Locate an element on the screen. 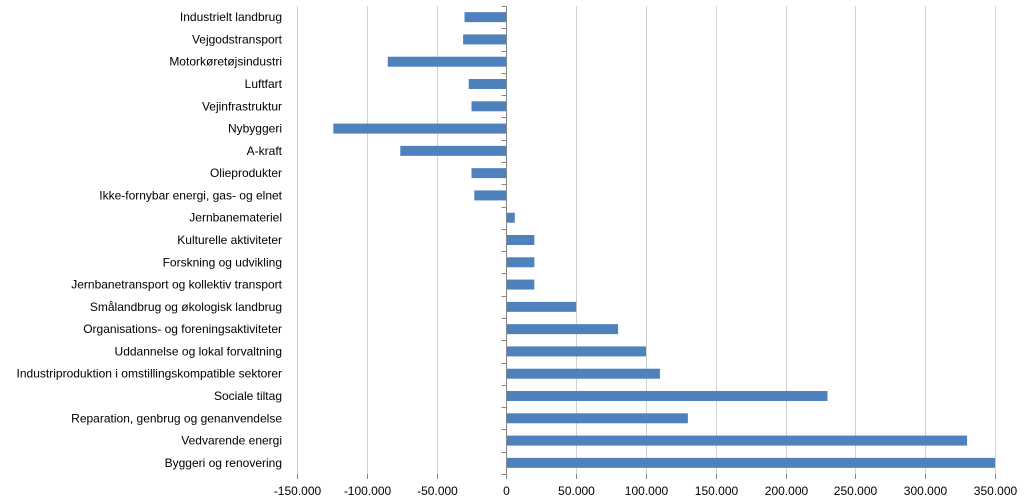  category-label: Kulturelle aktiviteter is located at coordinates (229, 240).